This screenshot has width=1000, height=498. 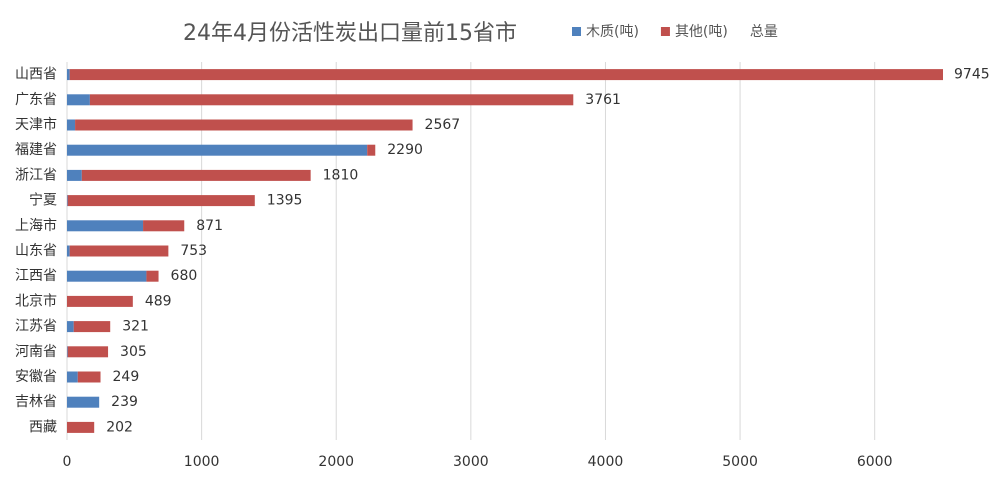 I want to click on y-tick-label: 天津市, so click(x=36, y=124).